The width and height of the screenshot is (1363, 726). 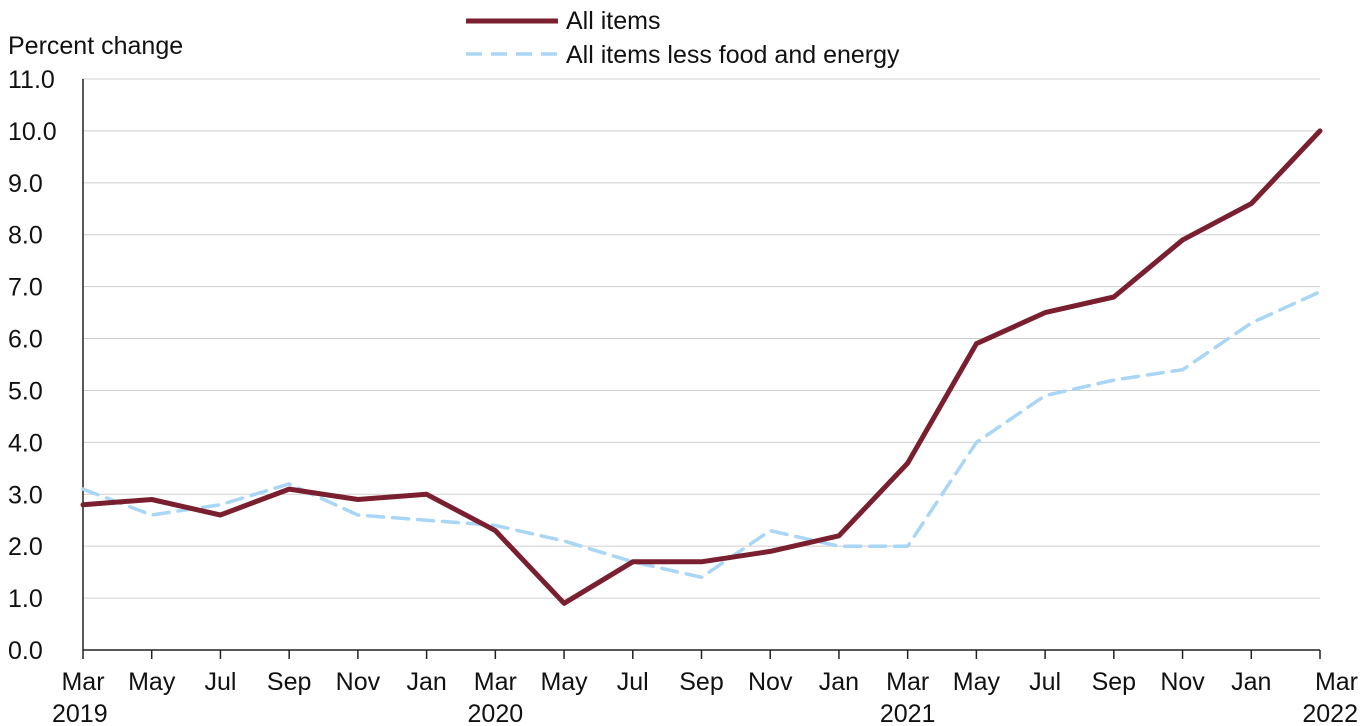 I want to click on legend-label-all-items: All items, so click(x=613, y=21).